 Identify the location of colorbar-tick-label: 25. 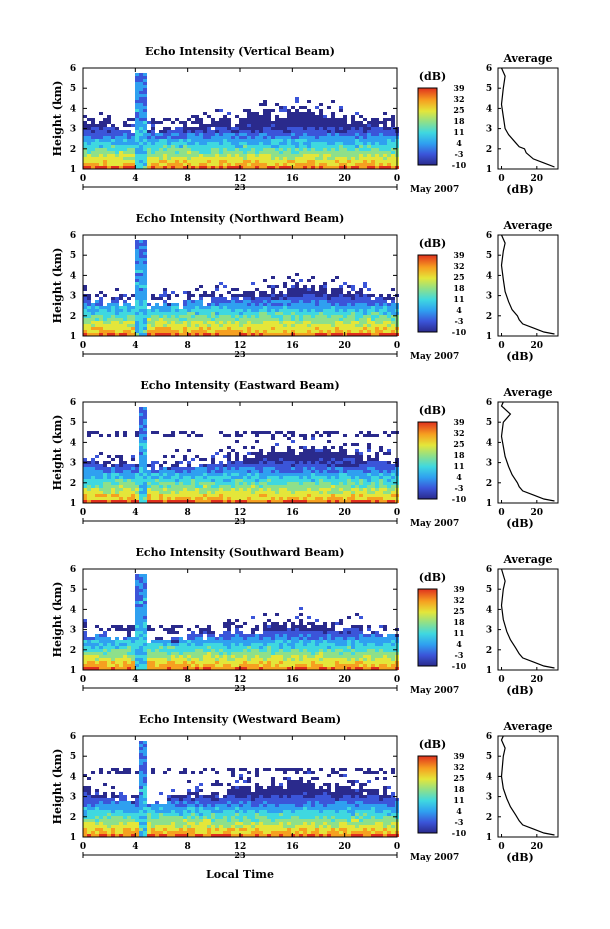
(458, 277).